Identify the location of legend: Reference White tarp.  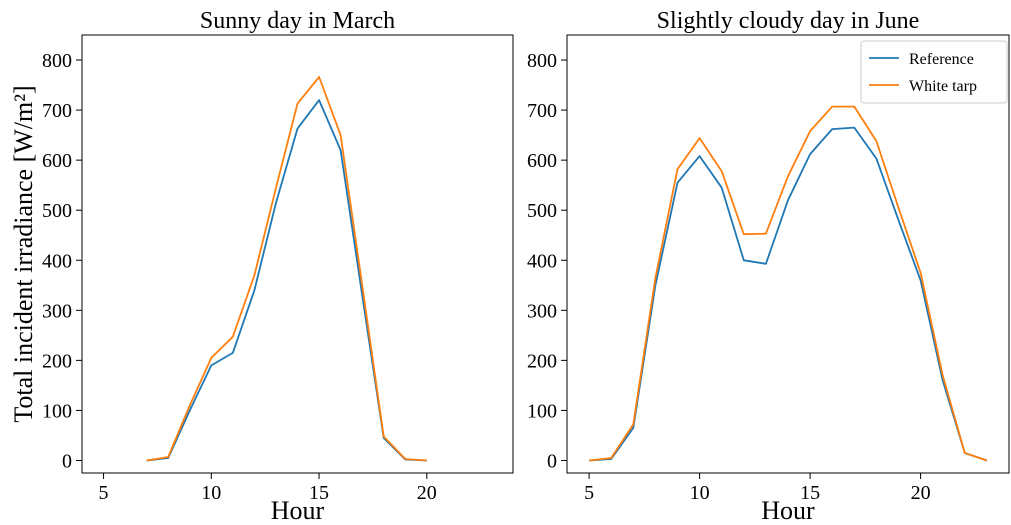
(934, 72).